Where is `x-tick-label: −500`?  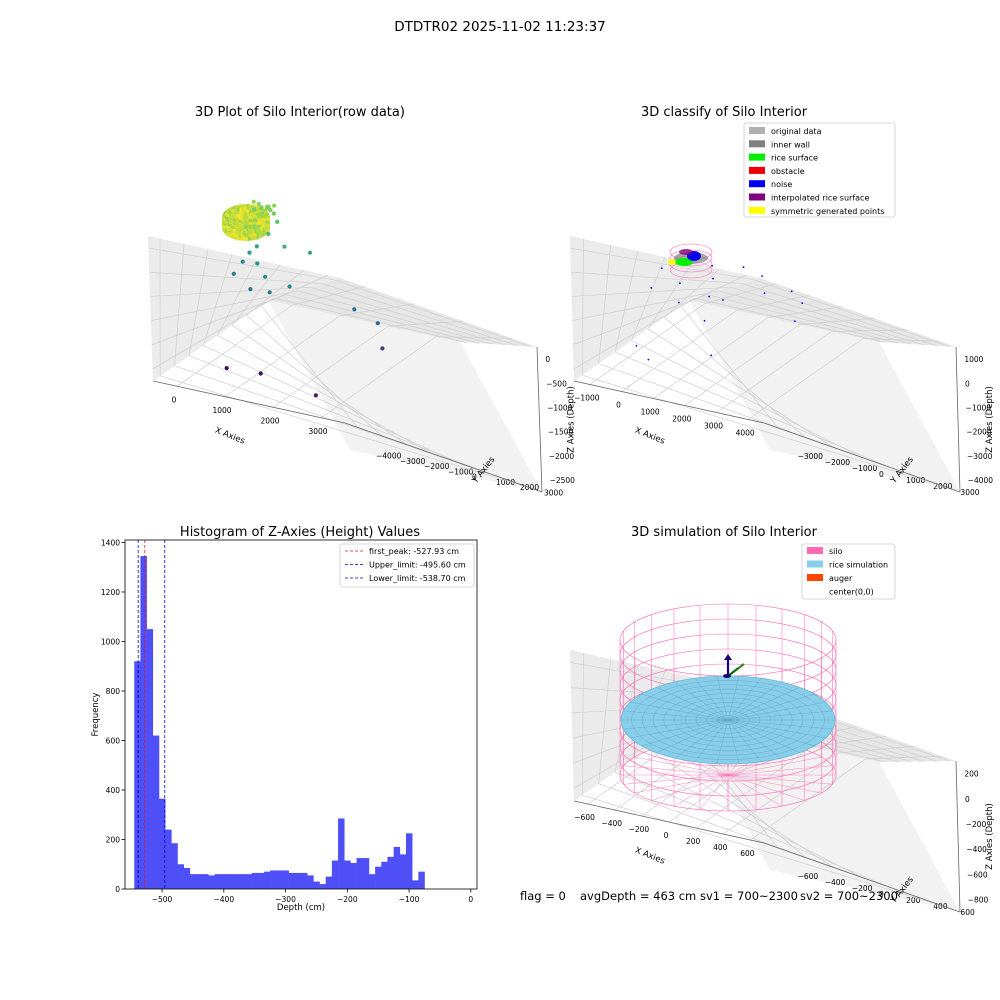 x-tick-label: −500 is located at coordinates (162, 899).